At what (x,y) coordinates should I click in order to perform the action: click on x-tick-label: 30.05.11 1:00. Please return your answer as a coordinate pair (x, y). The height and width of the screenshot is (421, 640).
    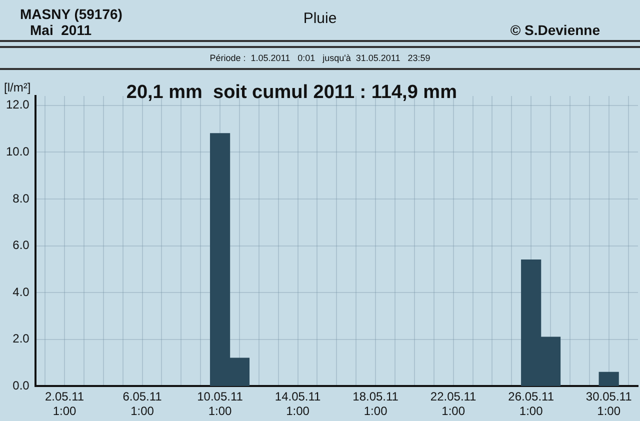
    Looking at the image, I should click on (609, 404).